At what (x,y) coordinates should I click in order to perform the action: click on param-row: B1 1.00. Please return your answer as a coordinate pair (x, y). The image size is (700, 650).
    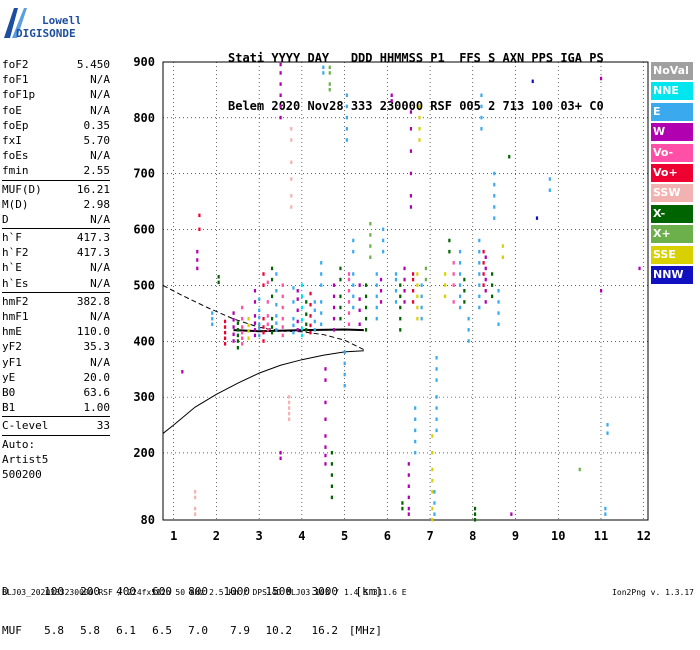
    Looking at the image, I should click on (56, 407).